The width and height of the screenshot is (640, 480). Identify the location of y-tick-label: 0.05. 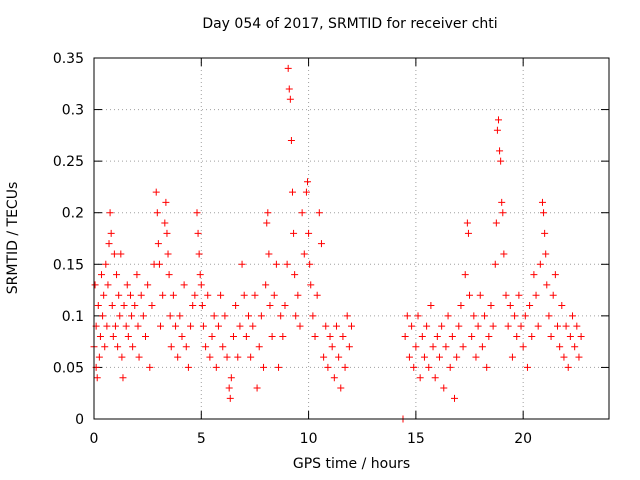
(68, 368).